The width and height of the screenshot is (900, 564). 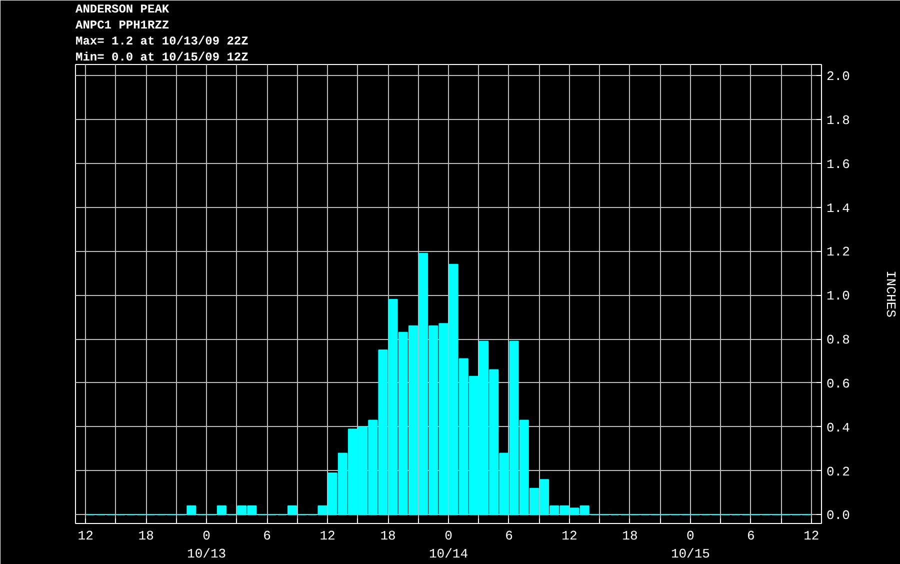 What do you see at coordinates (206, 545) in the screenshot?
I see `x-tick-label: 0 10/13` at bounding box center [206, 545].